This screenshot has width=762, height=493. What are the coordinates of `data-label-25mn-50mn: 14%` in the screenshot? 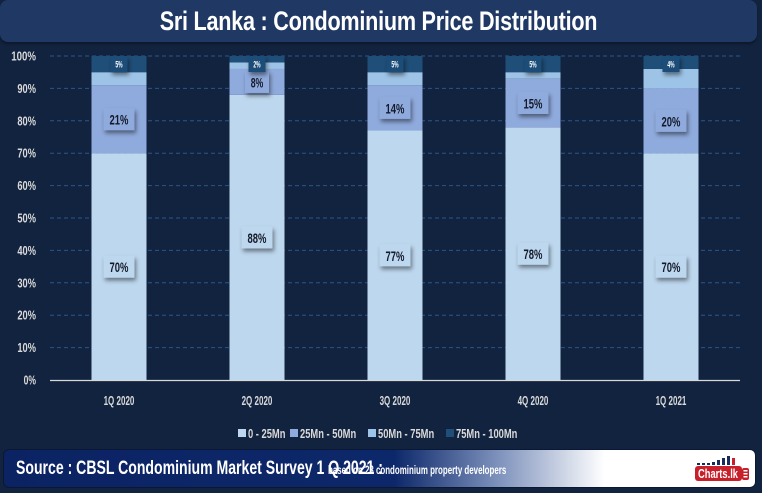 It's located at (395, 107).